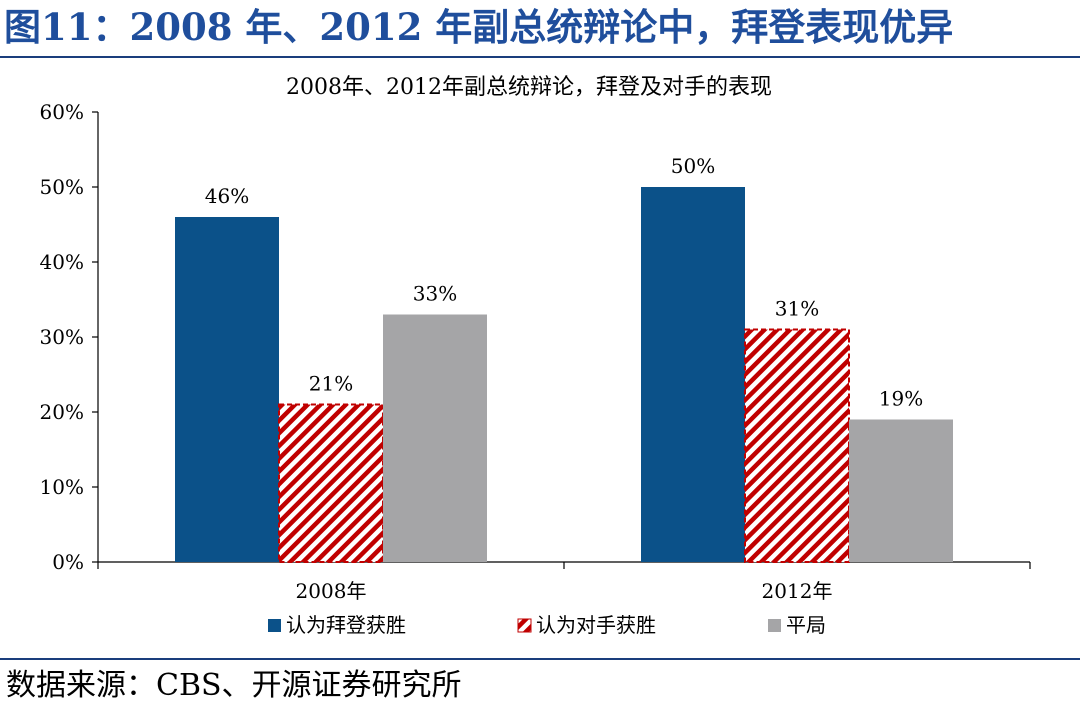 This screenshot has width=1080, height=712. What do you see at coordinates (529, 87) in the screenshot?
I see `chart-title: 2008年、2012年副总统辩论，拜登及对手的表现` at bounding box center [529, 87].